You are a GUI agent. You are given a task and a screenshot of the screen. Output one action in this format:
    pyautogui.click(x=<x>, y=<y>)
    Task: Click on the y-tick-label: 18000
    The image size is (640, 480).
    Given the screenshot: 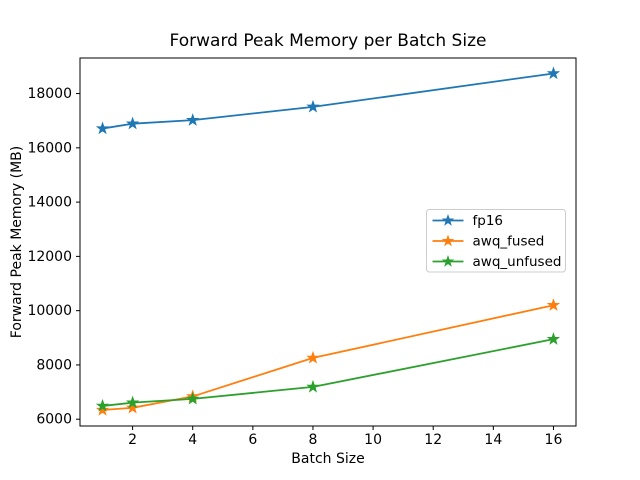 What is the action you would take?
    pyautogui.click(x=49, y=94)
    